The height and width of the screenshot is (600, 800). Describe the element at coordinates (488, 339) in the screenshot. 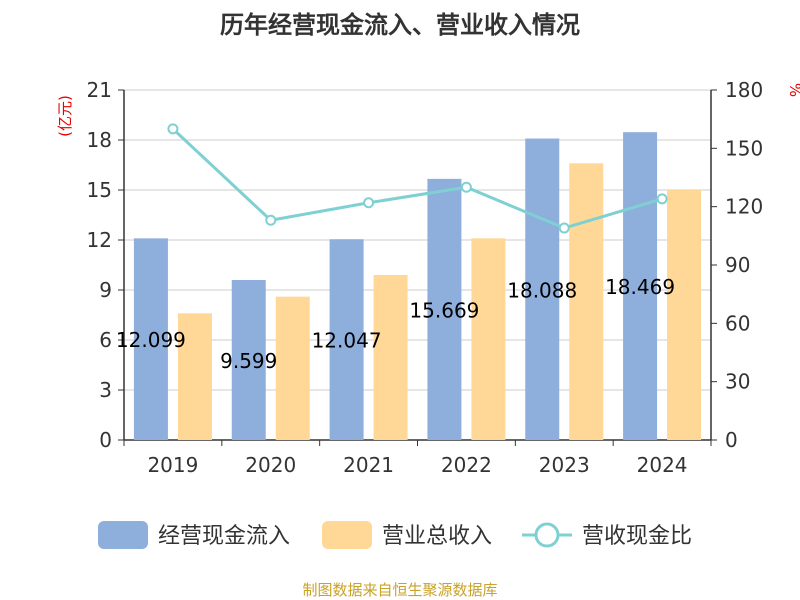

I see `bar-营业总收入-2022` at that location.